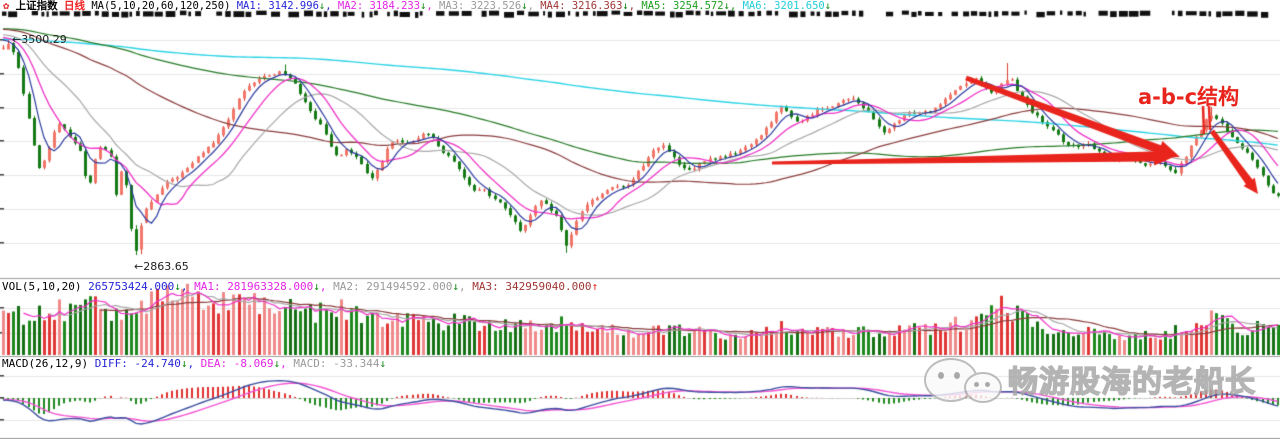 The width and height of the screenshot is (1280, 439). Describe the element at coordinates (1131, 382) in the screenshot. I see `watermark-text: 畅游股海的老船长` at that location.